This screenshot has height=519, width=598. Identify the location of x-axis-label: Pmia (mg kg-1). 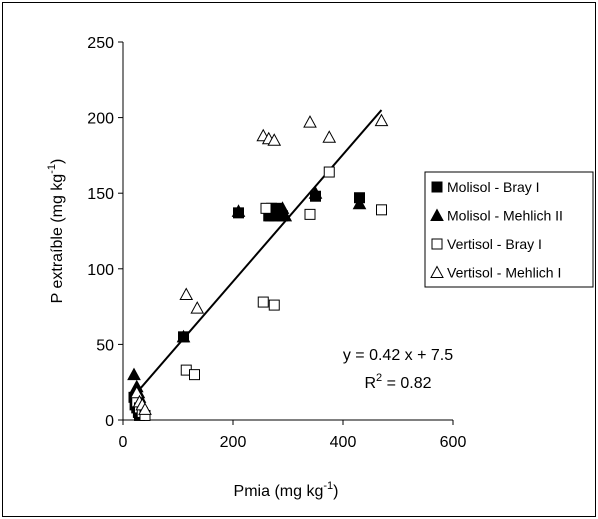
(286, 490).